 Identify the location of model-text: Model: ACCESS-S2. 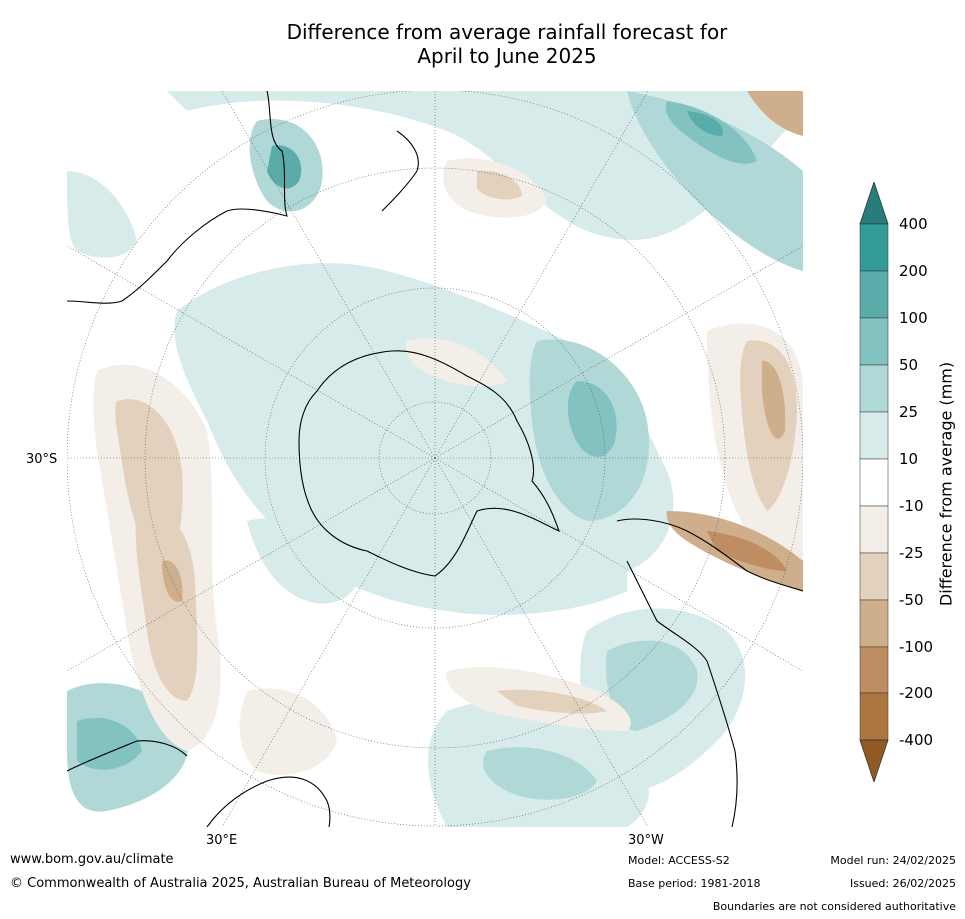
(679, 860).